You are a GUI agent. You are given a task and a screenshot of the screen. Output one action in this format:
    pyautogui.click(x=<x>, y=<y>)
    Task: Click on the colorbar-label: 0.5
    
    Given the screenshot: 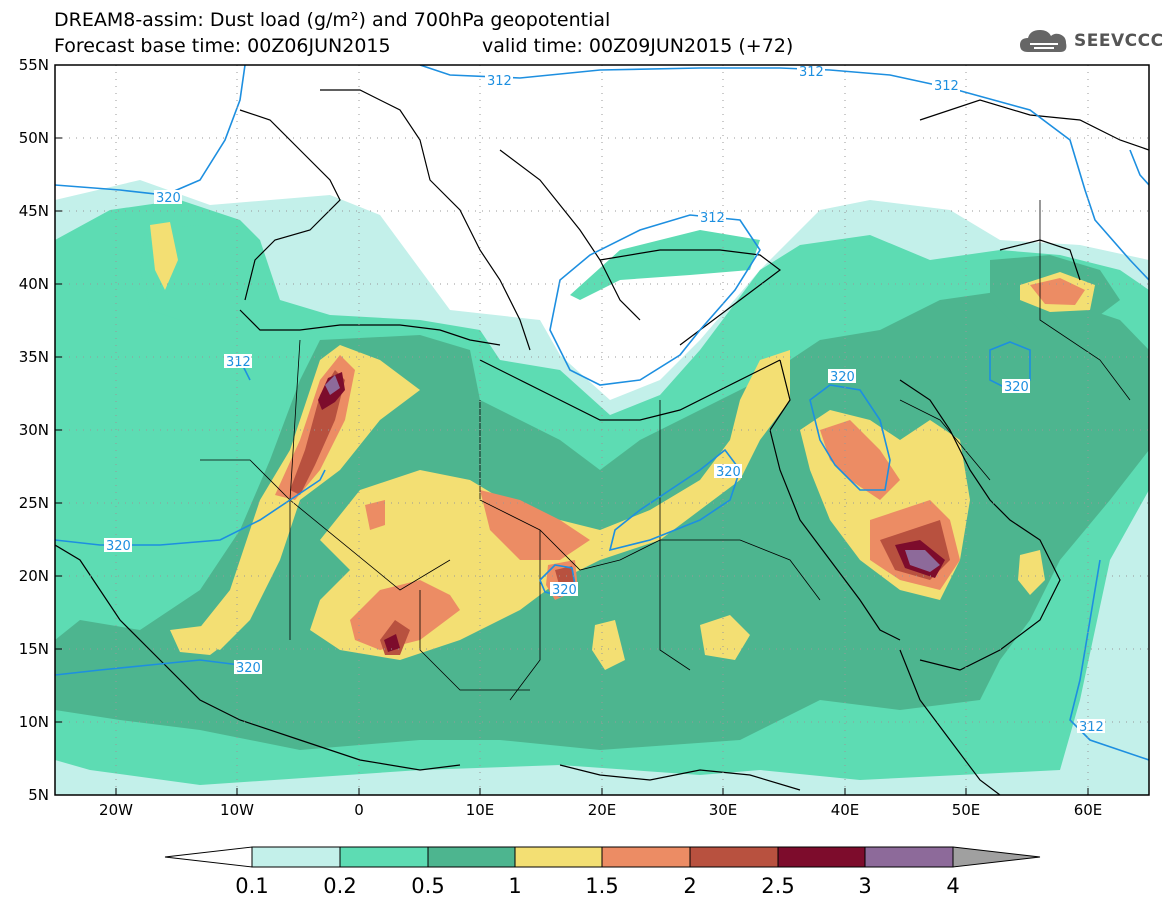 What is the action you would take?
    pyautogui.click(x=427, y=886)
    